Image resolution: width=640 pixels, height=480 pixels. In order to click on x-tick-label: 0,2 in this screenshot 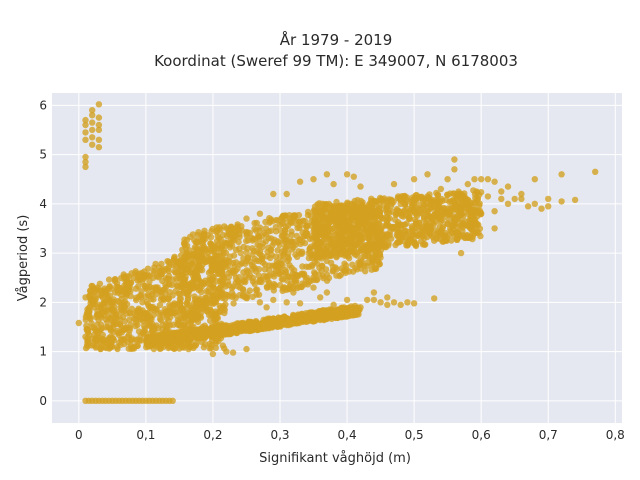, I will do `click(212, 435)`.